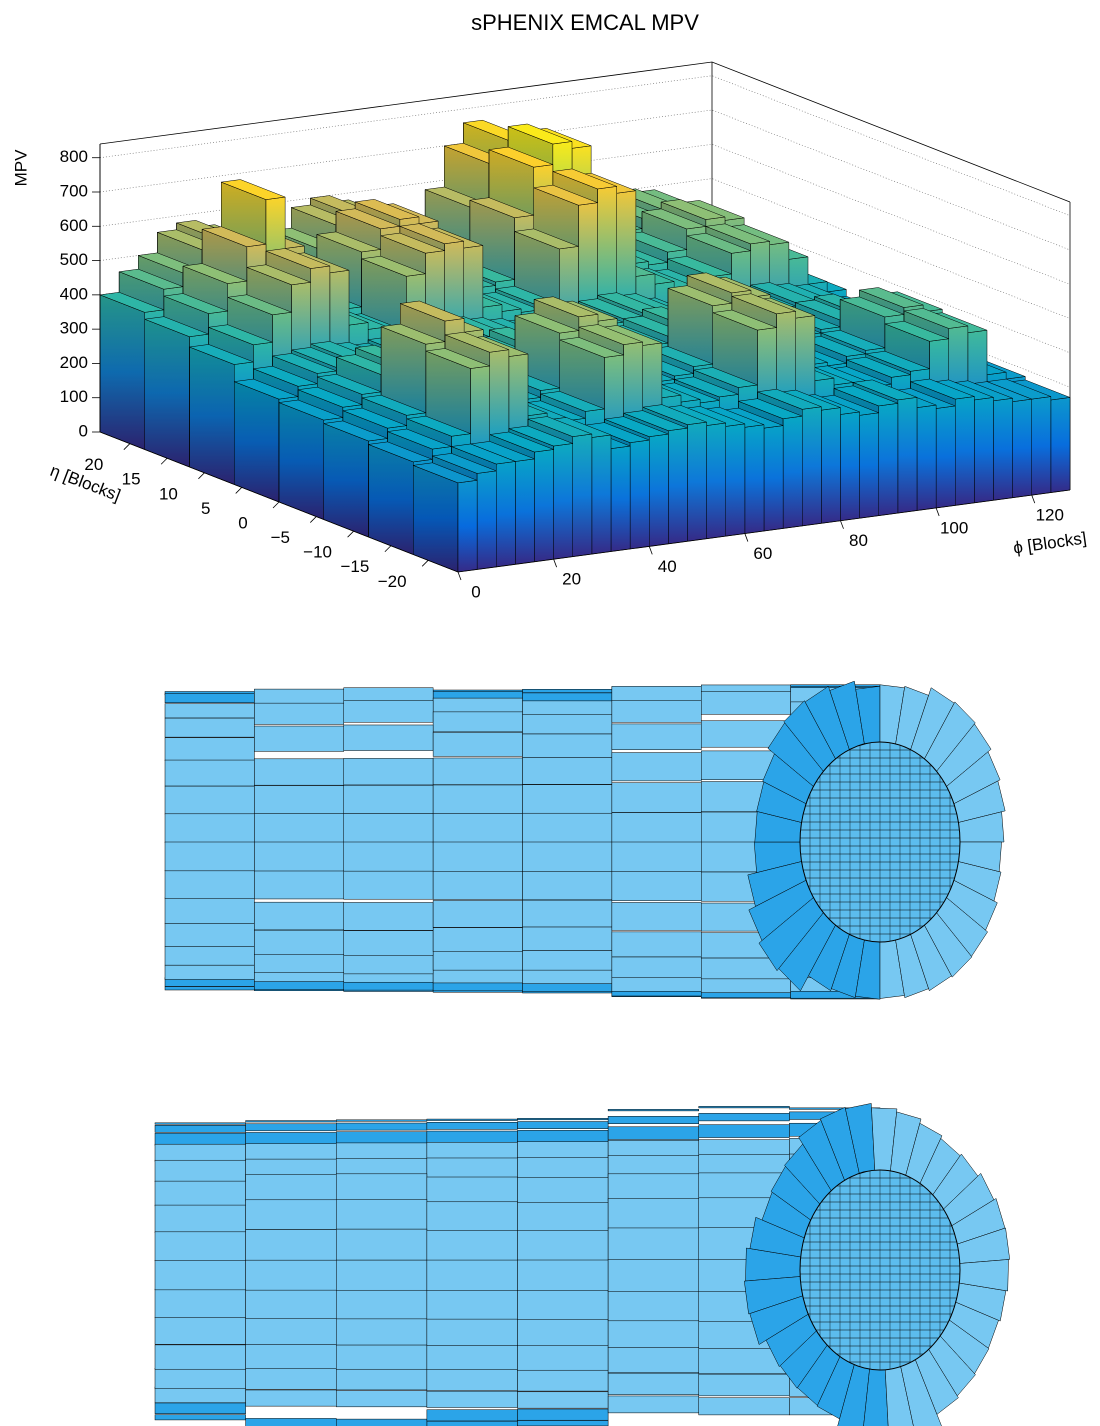 This screenshot has width=1100, height=1426. What do you see at coordinates (1050, 515) in the screenshot?
I see `x-tick-label: 120` at bounding box center [1050, 515].